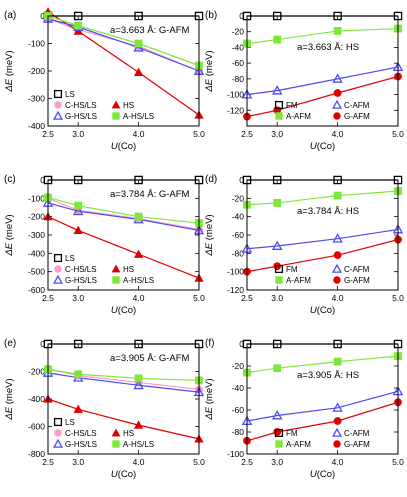 This screenshot has width=407, height=497. Describe the element at coordinates (322, 110) in the screenshot. I see `legend: FM C-AFM A-AFM G-AFM` at that location.